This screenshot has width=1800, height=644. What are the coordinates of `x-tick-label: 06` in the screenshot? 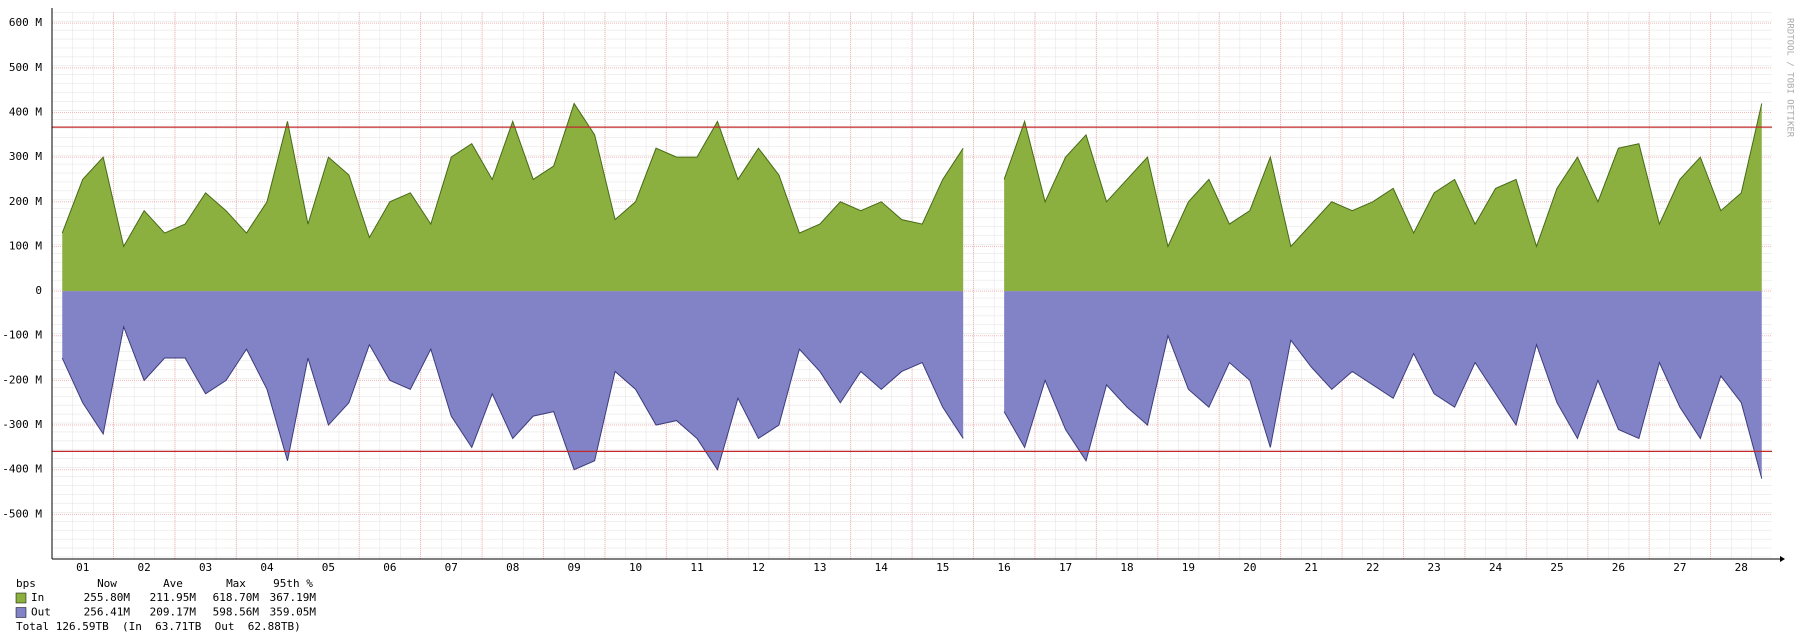 It's located at (389, 567).